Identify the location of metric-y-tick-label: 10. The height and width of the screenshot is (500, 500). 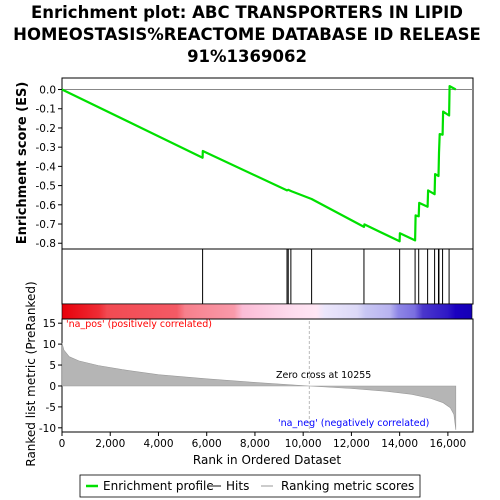
(49, 345).